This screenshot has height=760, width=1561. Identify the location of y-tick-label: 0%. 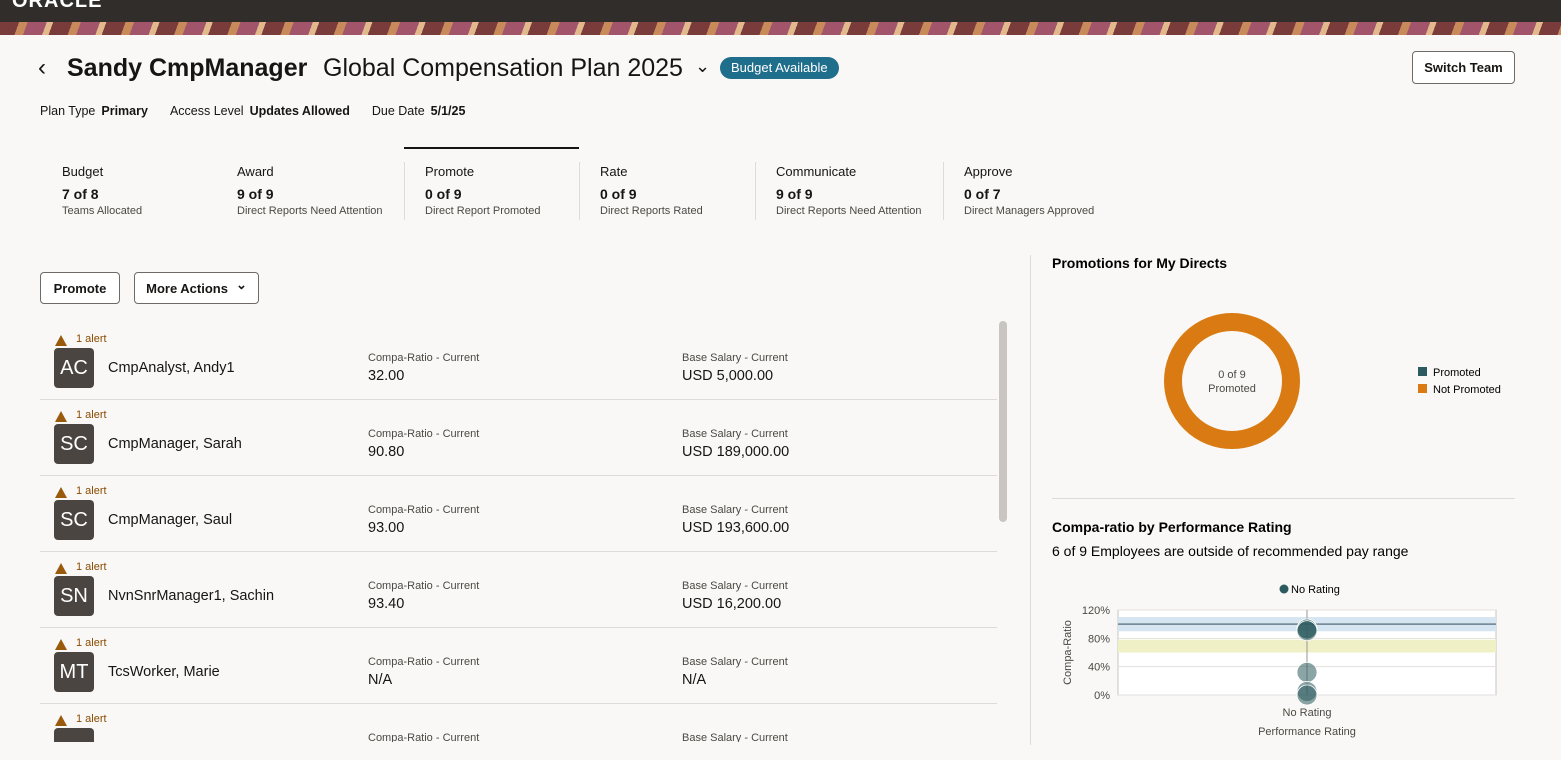
(1102, 696).